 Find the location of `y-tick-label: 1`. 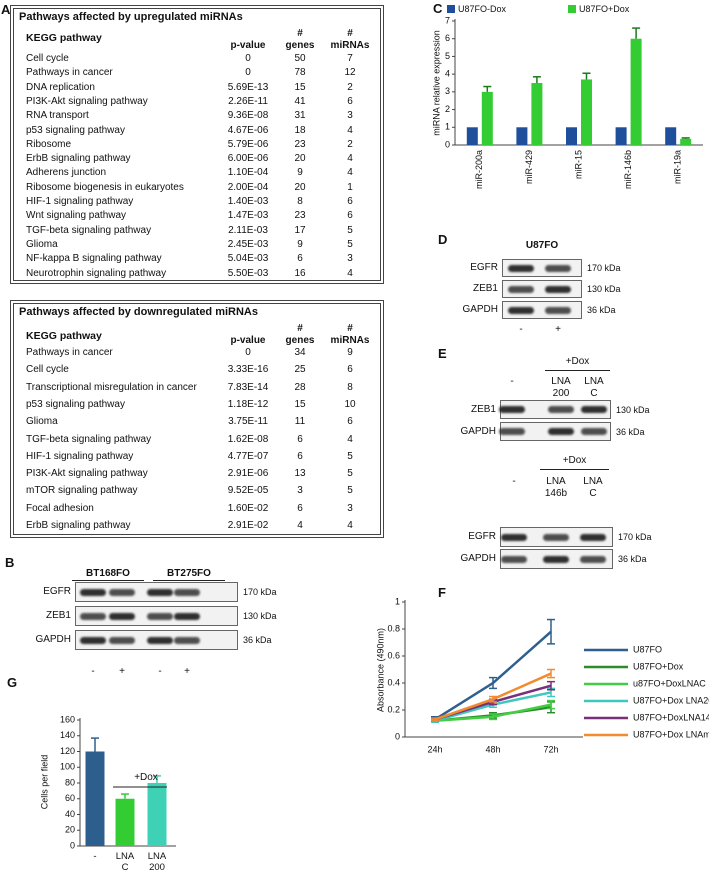

y-tick-label: 1 is located at coordinates (397, 601).